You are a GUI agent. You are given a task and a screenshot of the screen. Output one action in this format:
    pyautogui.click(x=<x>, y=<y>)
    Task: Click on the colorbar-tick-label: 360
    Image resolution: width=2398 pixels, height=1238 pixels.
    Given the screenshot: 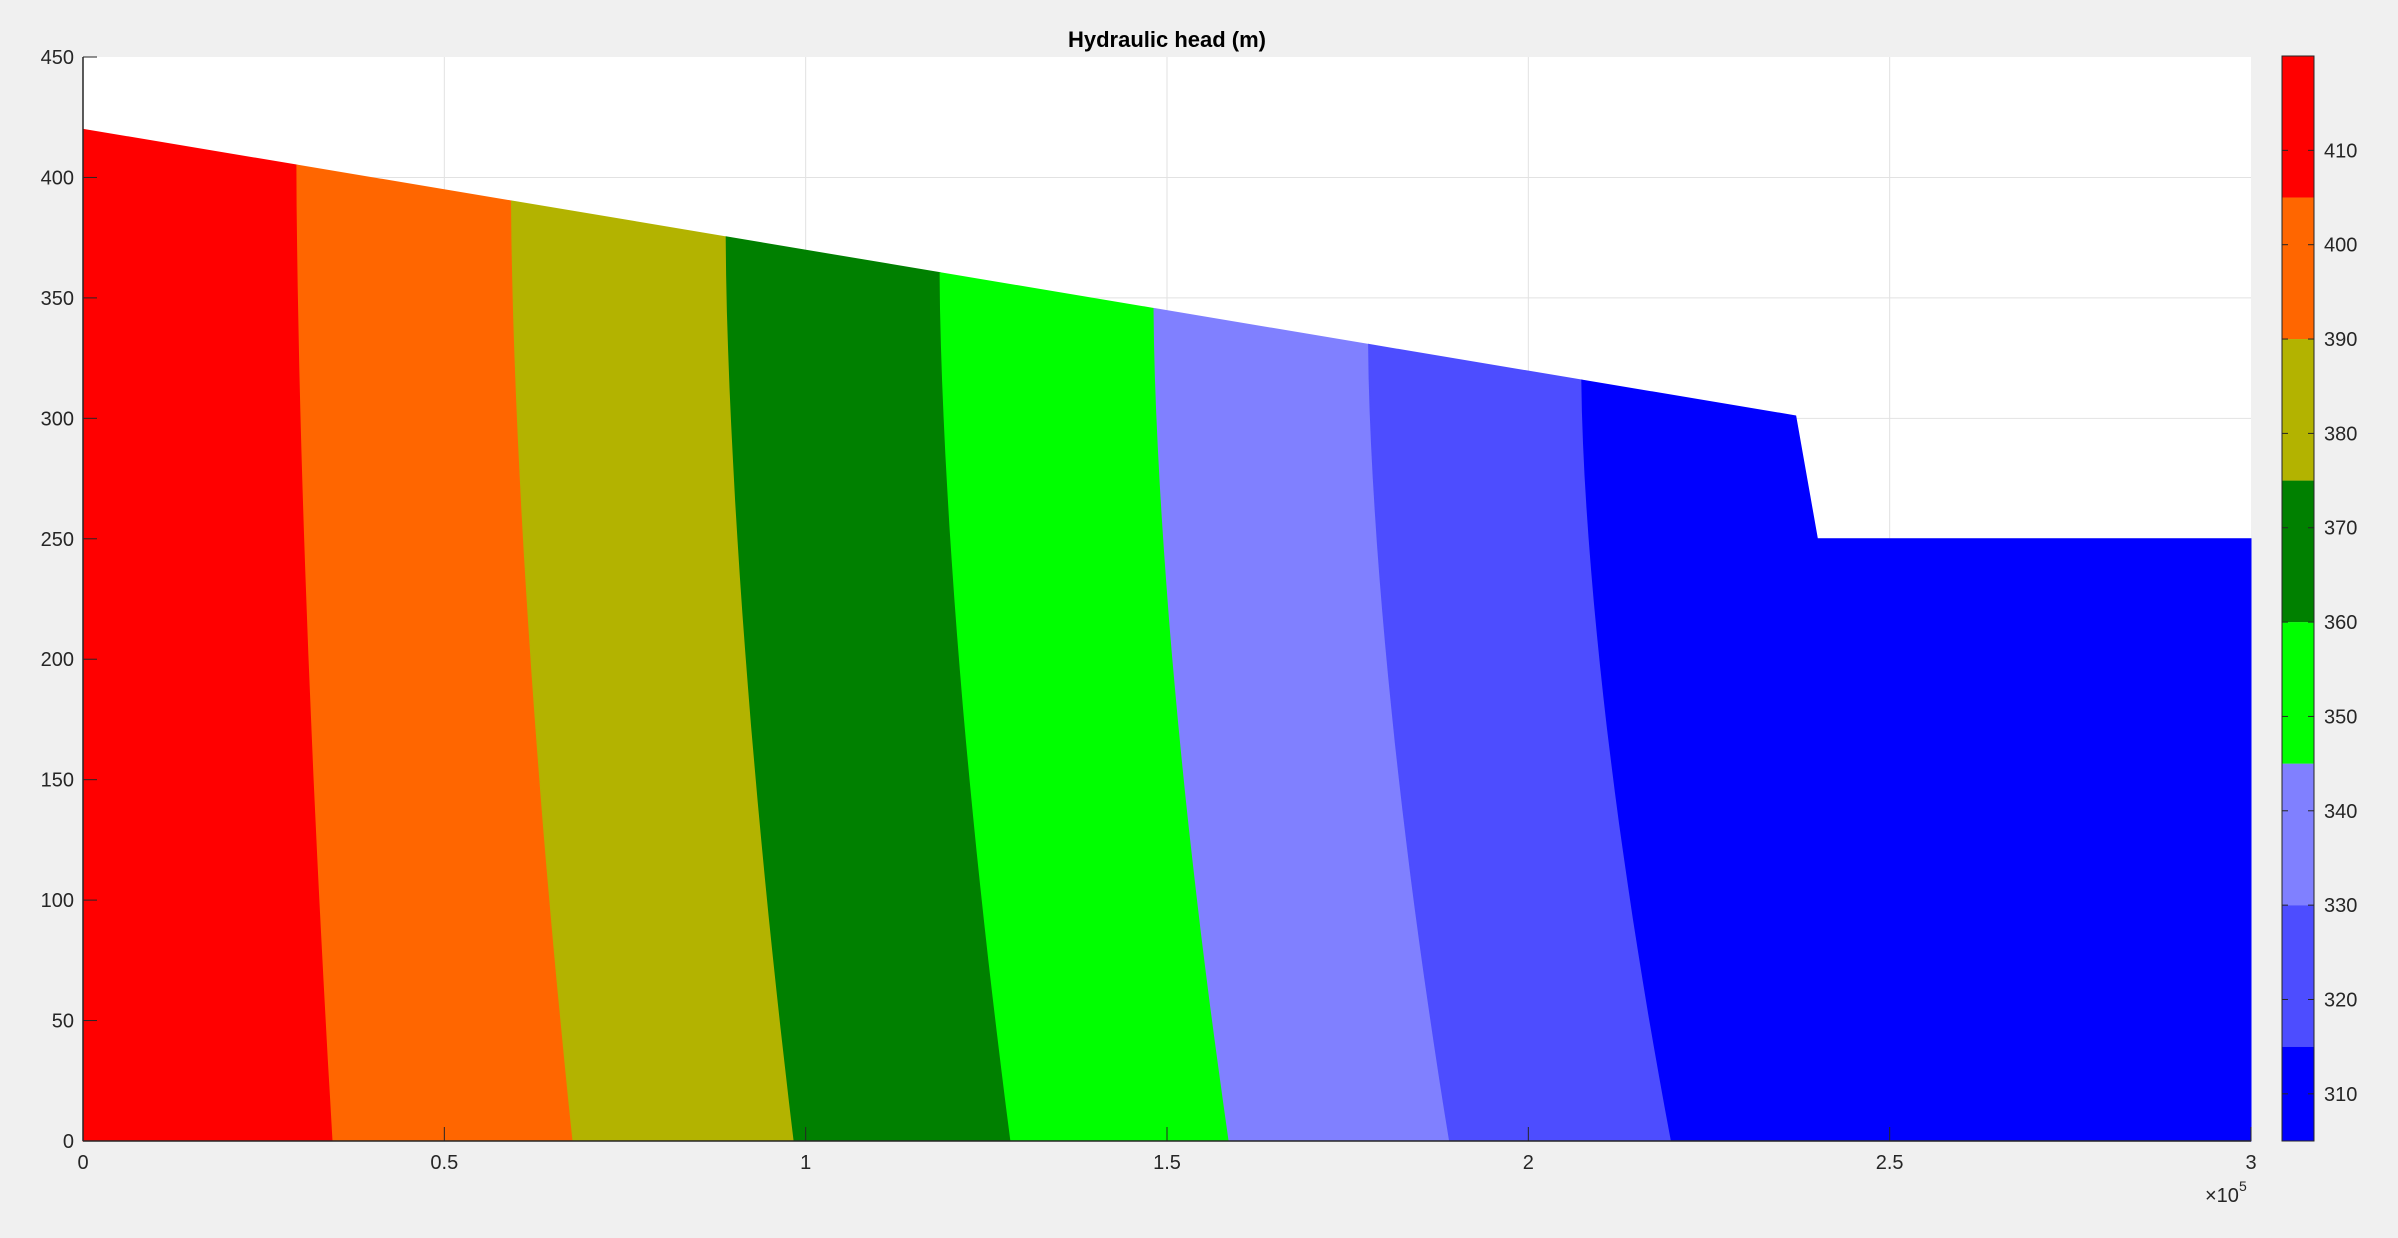 What is the action you would take?
    pyautogui.click(x=2340, y=623)
    